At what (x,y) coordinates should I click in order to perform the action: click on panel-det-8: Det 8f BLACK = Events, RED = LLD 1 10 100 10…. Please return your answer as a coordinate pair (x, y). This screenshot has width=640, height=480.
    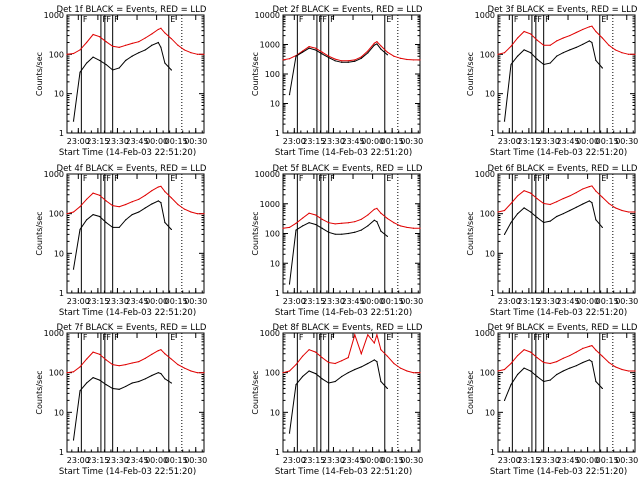
    Looking at the image, I should click on (337, 400).